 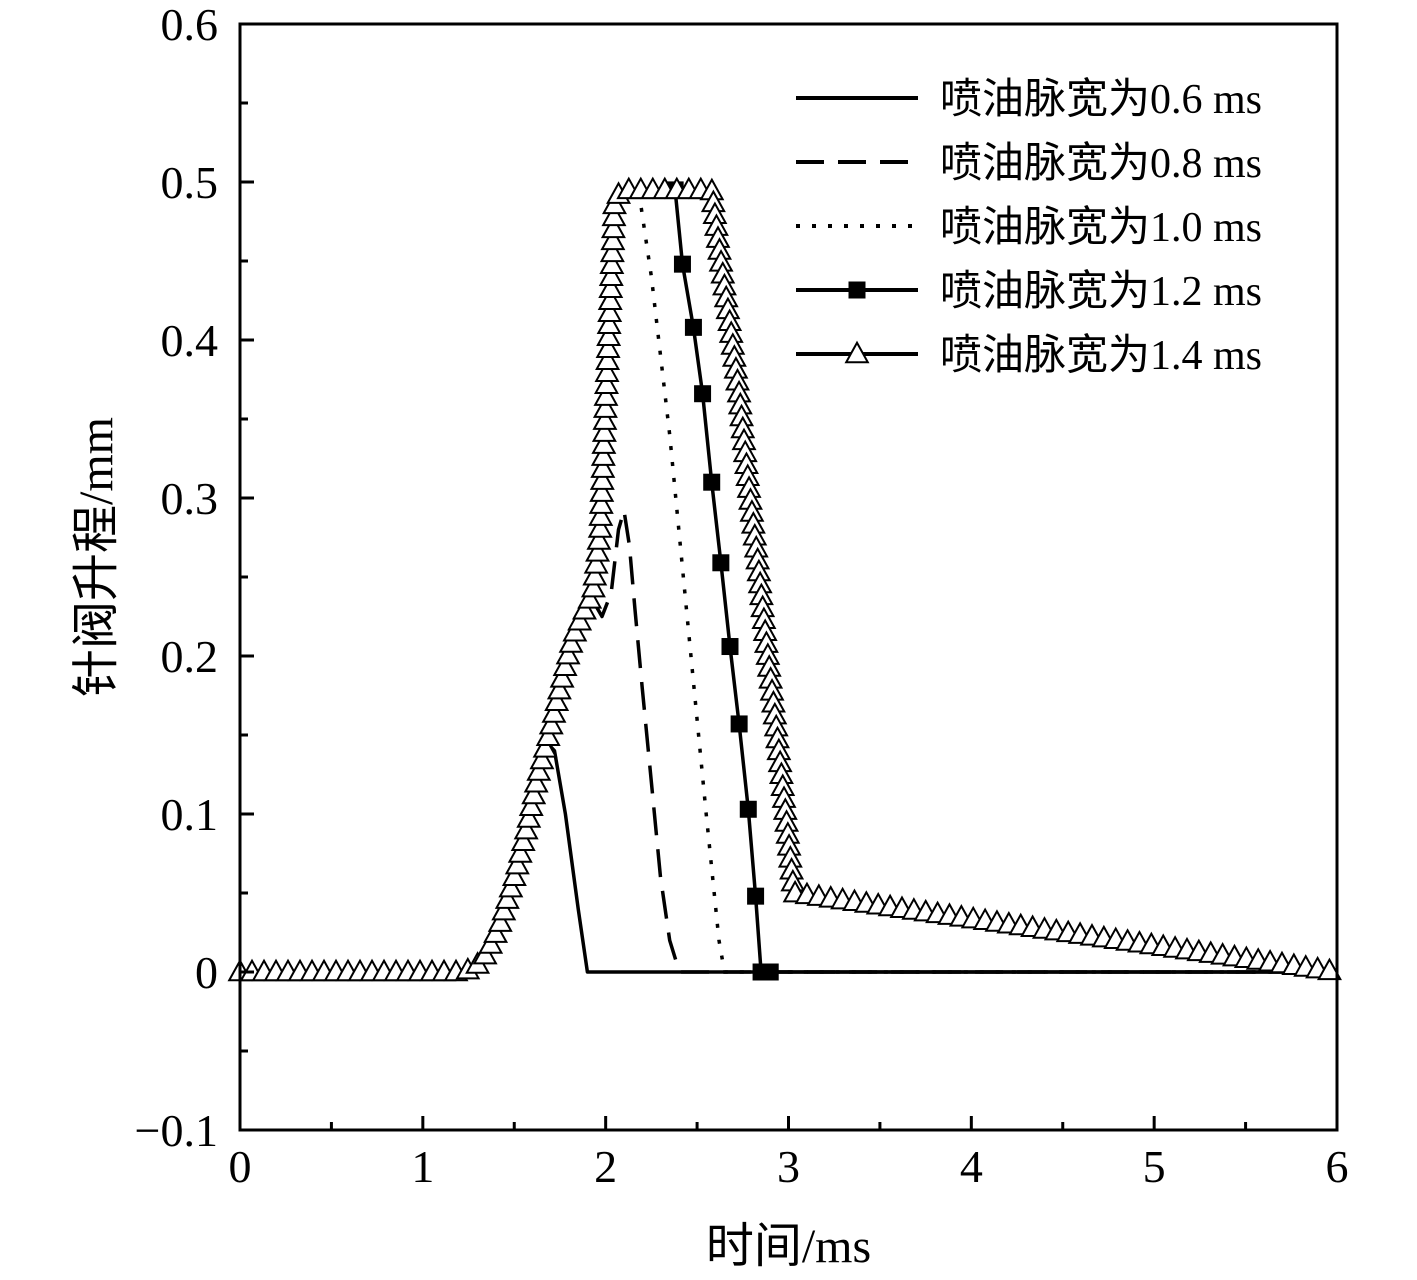 What do you see at coordinates (1101, 163) in the screenshot?
I see `legend-label: 喷油脉宽为0.8 ms` at bounding box center [1101, 163].